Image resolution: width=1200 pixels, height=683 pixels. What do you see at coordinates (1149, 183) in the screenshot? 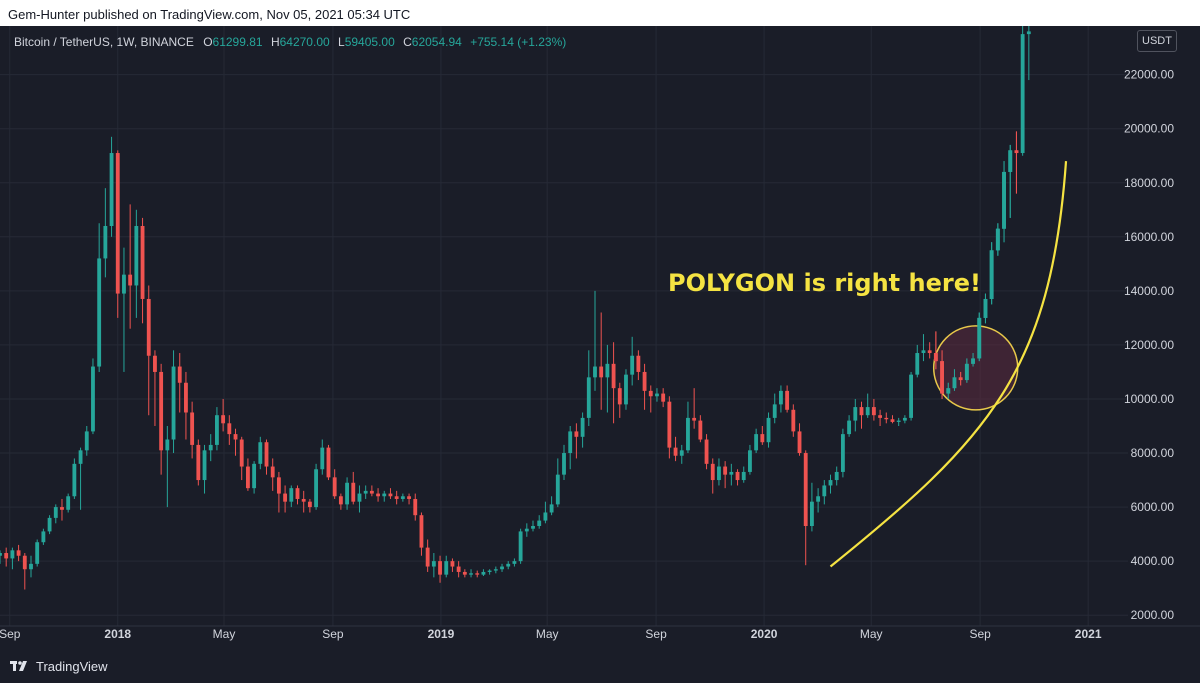
I see `price-tick-label: 18000.00` at bounding box center [1149, 183].